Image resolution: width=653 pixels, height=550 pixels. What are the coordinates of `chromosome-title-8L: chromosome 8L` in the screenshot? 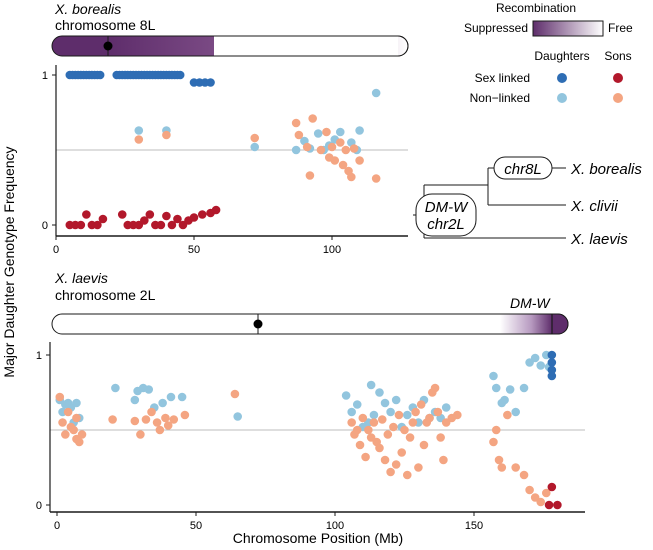 It's located at (105, 25).